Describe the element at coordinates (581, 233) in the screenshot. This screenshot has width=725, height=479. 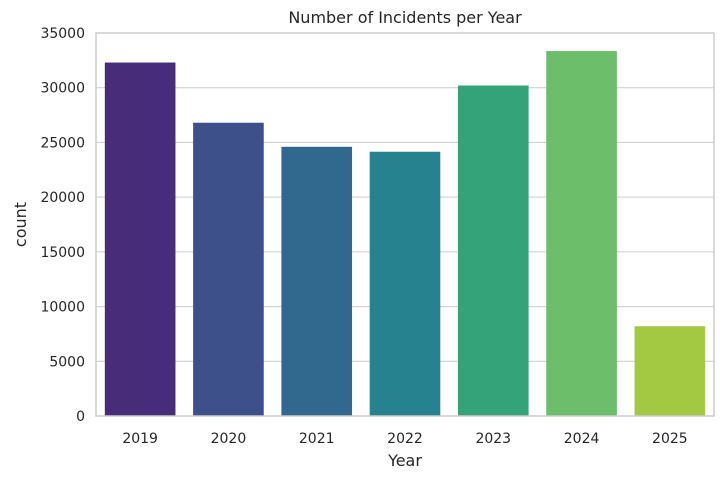
I see `bar-2024` at that location.